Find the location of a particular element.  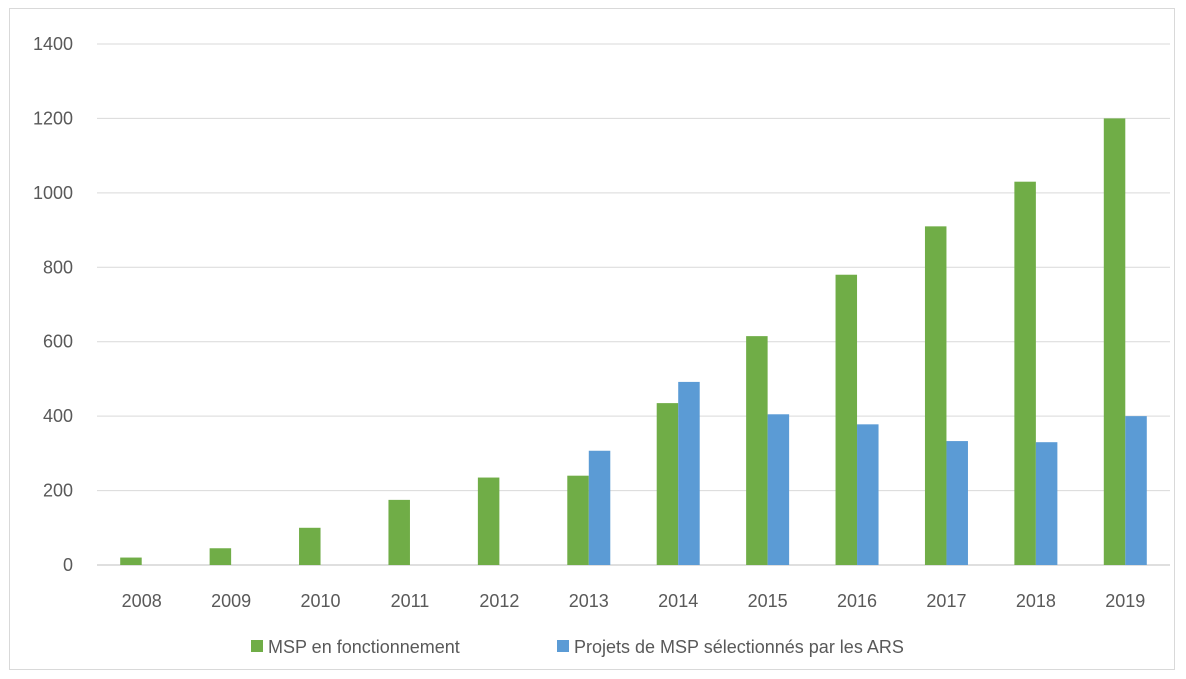

x-tick-label: 2015 is located at coordinates (768, 601).